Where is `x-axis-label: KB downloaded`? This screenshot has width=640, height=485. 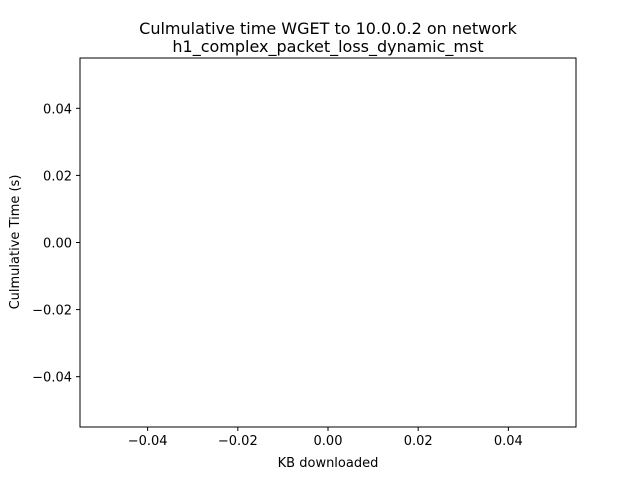
x-axis-label: KB downloaded is located at coordinates (328, 463).